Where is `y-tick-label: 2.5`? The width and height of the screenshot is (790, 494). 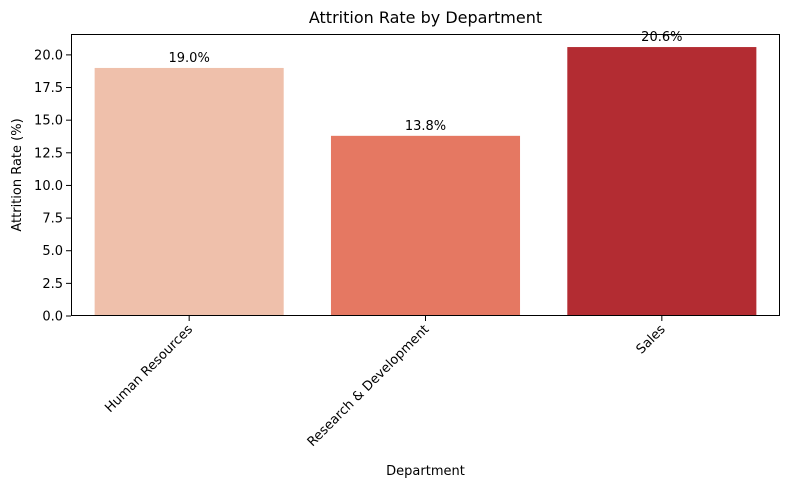
y-tick-label: 2.5 is located at coordinates (52, 284).